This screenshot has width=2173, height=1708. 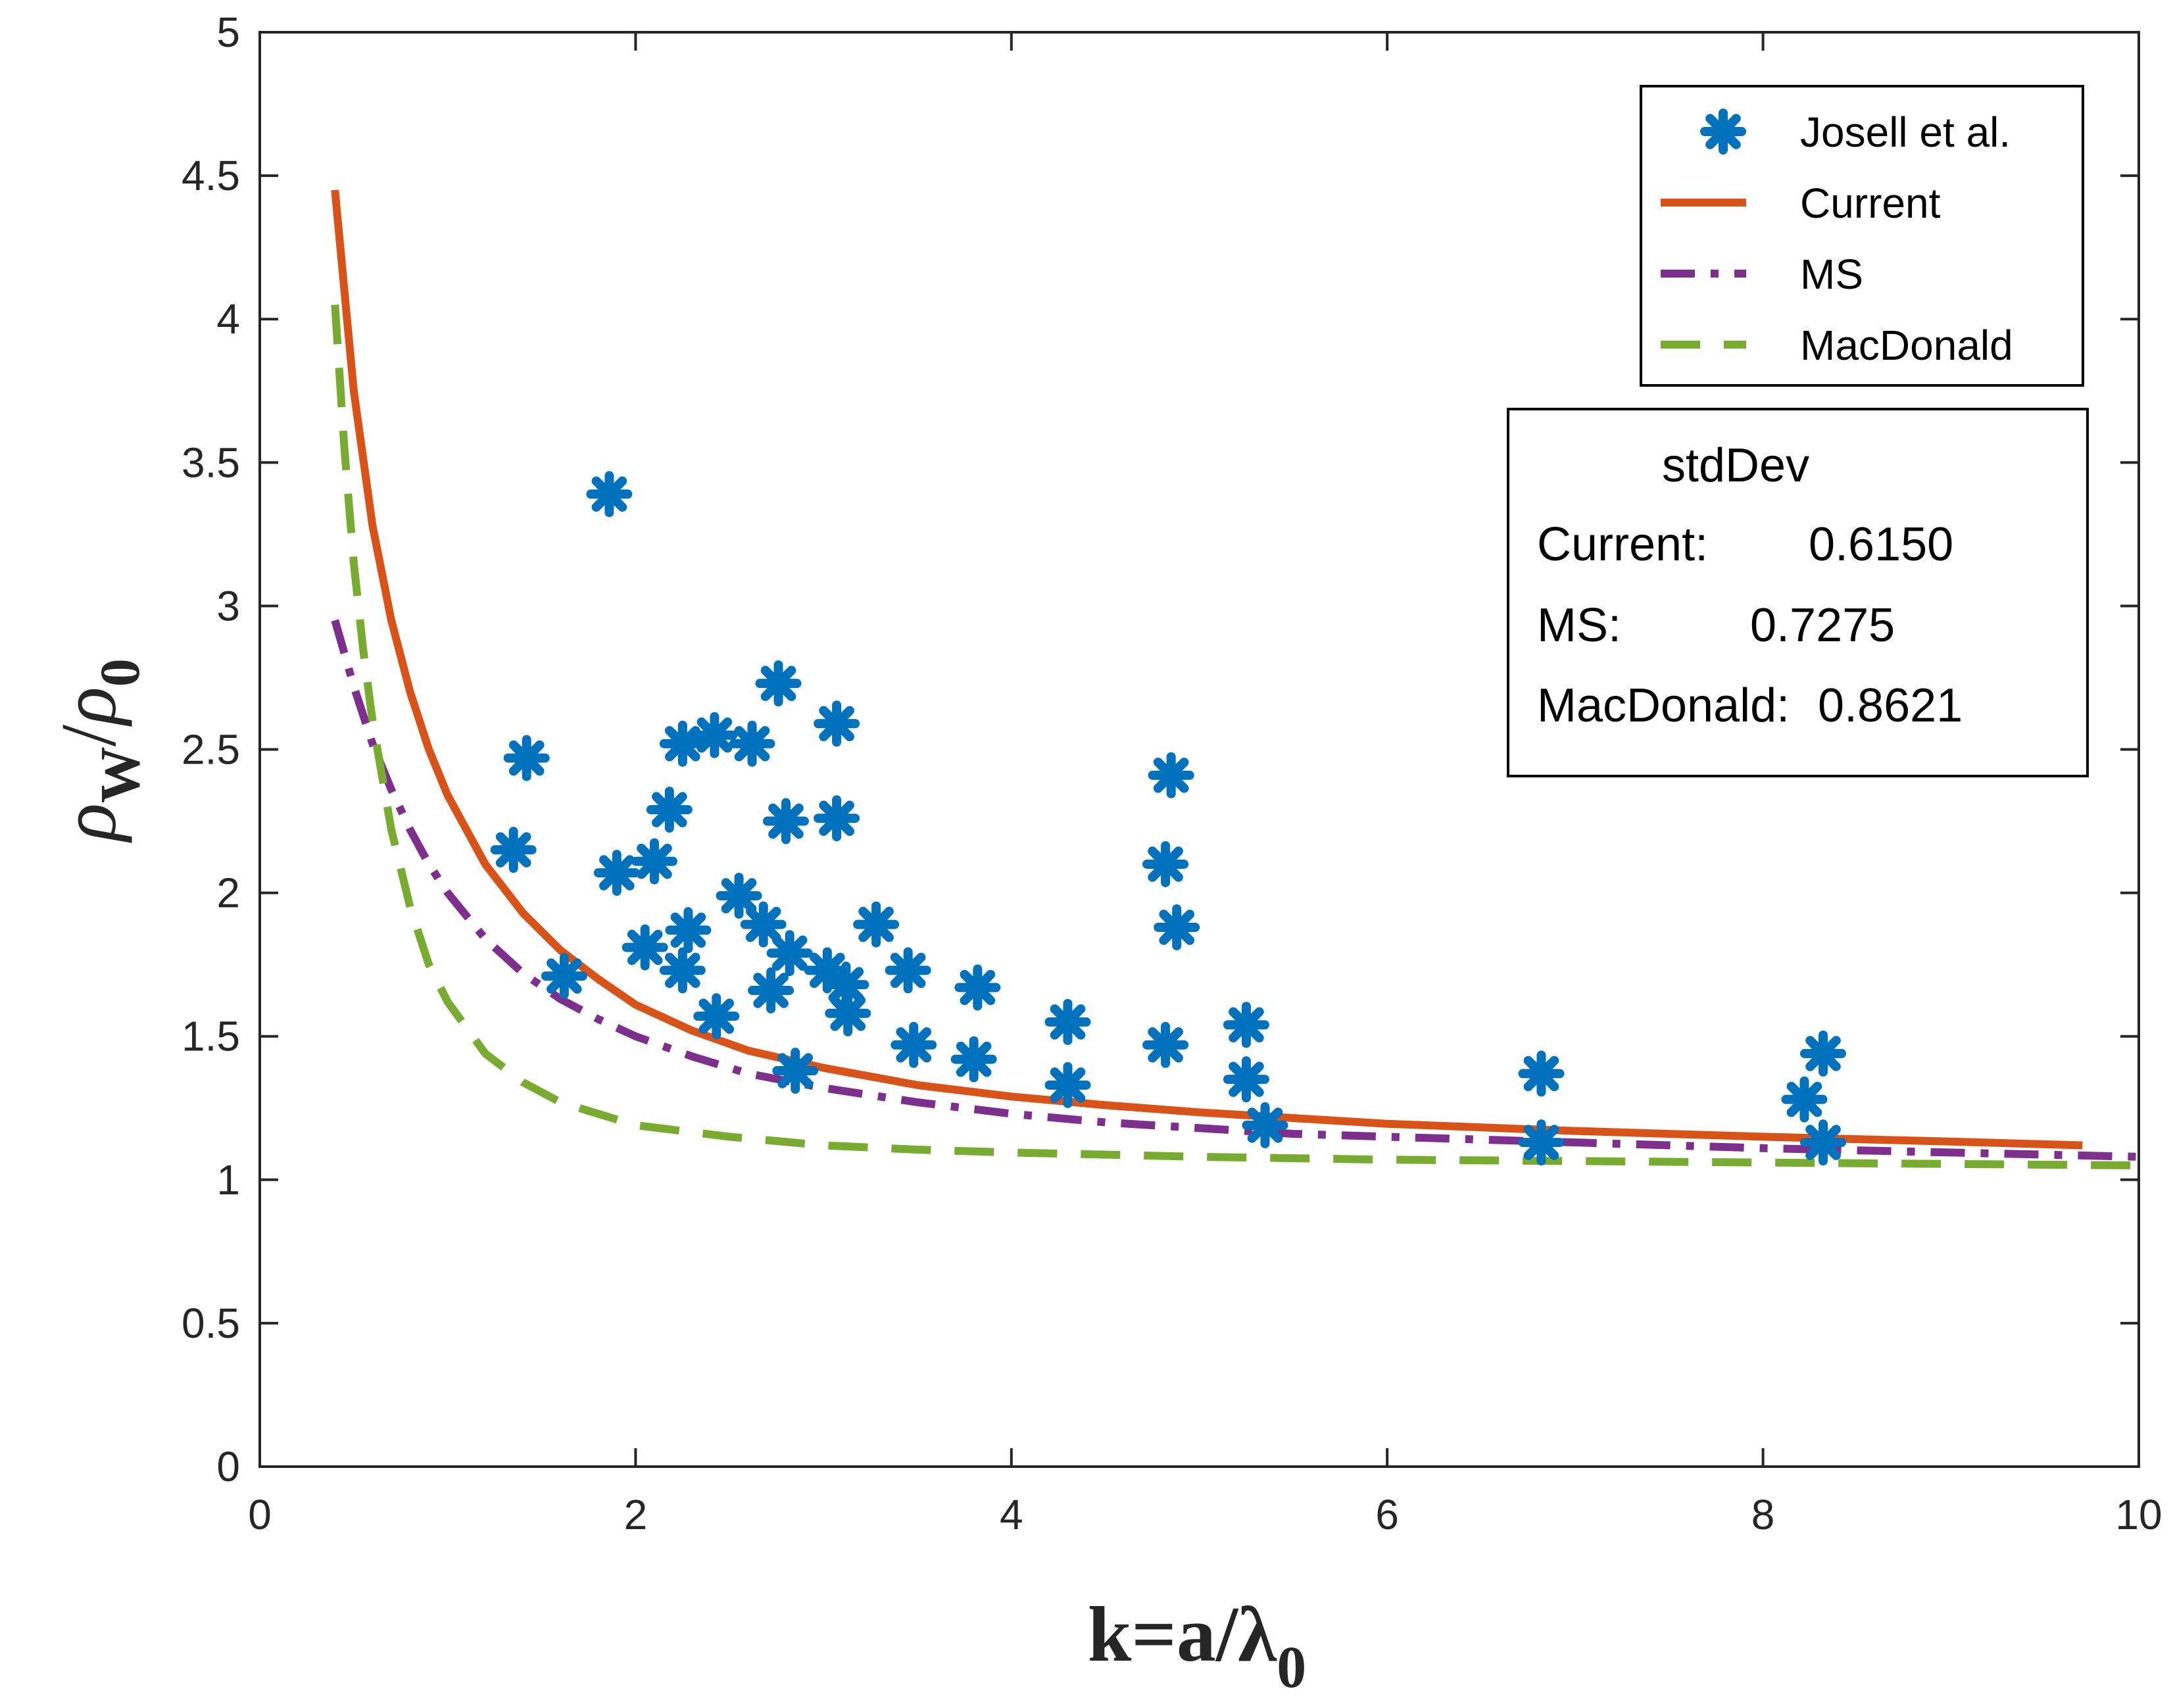 I want to click on y-tick-label: 3.5, so click(x=211, y=463).